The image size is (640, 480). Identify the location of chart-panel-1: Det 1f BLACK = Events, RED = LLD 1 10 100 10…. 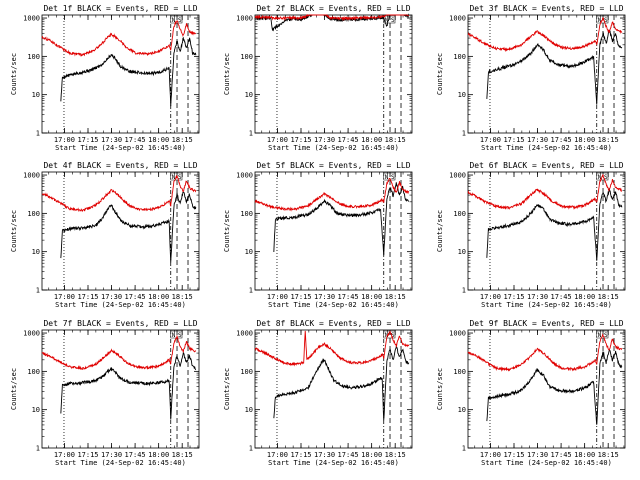
(105, 78).